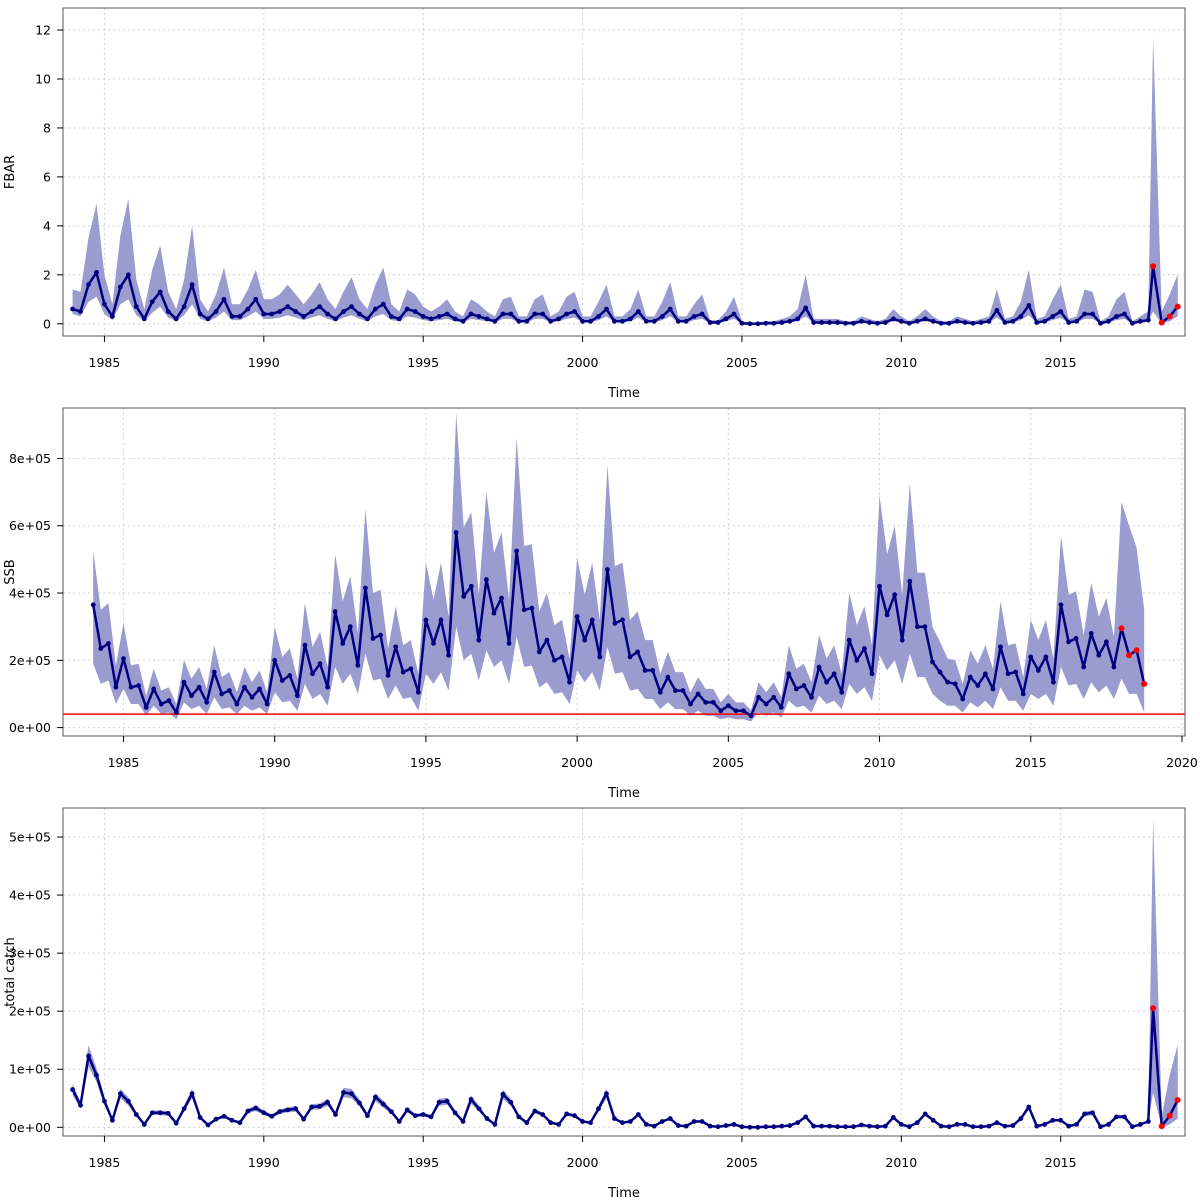 This screenshot has width=1200, height=1200. What do you see at coordinates (10, 971) in the screenshot?
I see `catch-y-axis-label: total catch` at bounding box center [10, 971].